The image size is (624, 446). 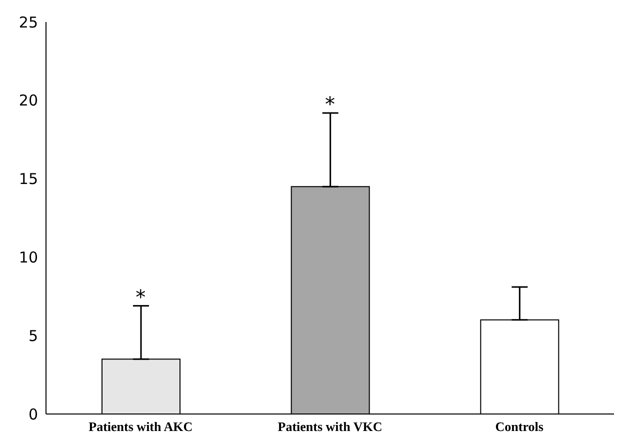 What do you see at coordinates (33, 335) in the screenshot?
I see `y-tick-label: 5` at bounding box center [33, 335].